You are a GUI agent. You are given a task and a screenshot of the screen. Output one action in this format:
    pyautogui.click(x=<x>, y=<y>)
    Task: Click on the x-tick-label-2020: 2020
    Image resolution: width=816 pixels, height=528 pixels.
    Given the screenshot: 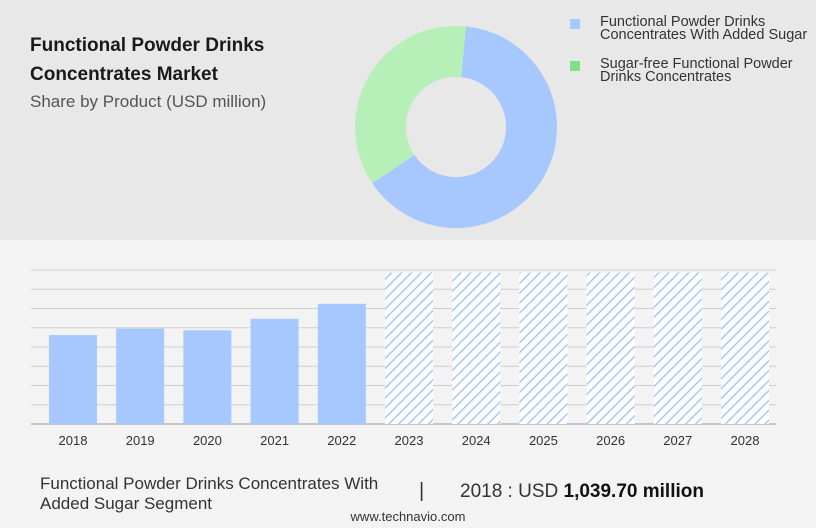 What is the action you would take?
    pyautogui.click(x=207, y=440)
    